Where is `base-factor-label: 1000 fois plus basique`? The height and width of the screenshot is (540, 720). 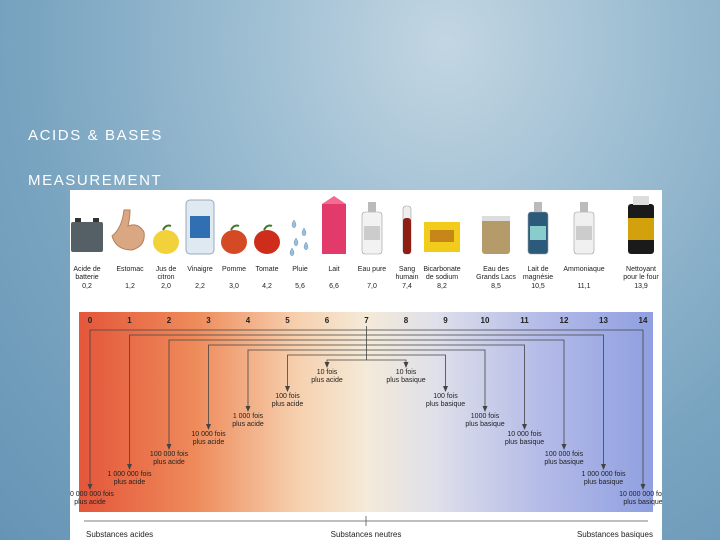 base-factor-label: 1000 fois plus basique is located at coordinates (484, 420).